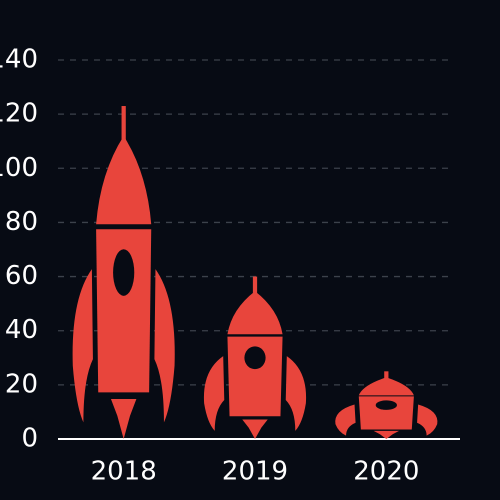 Image resolution: width=500 pixels, height=500 pixels. What do you see at coordinates (21, 222) in the screenshot?
I see `y-tick-label: 80` at bounding box center [21, 222].